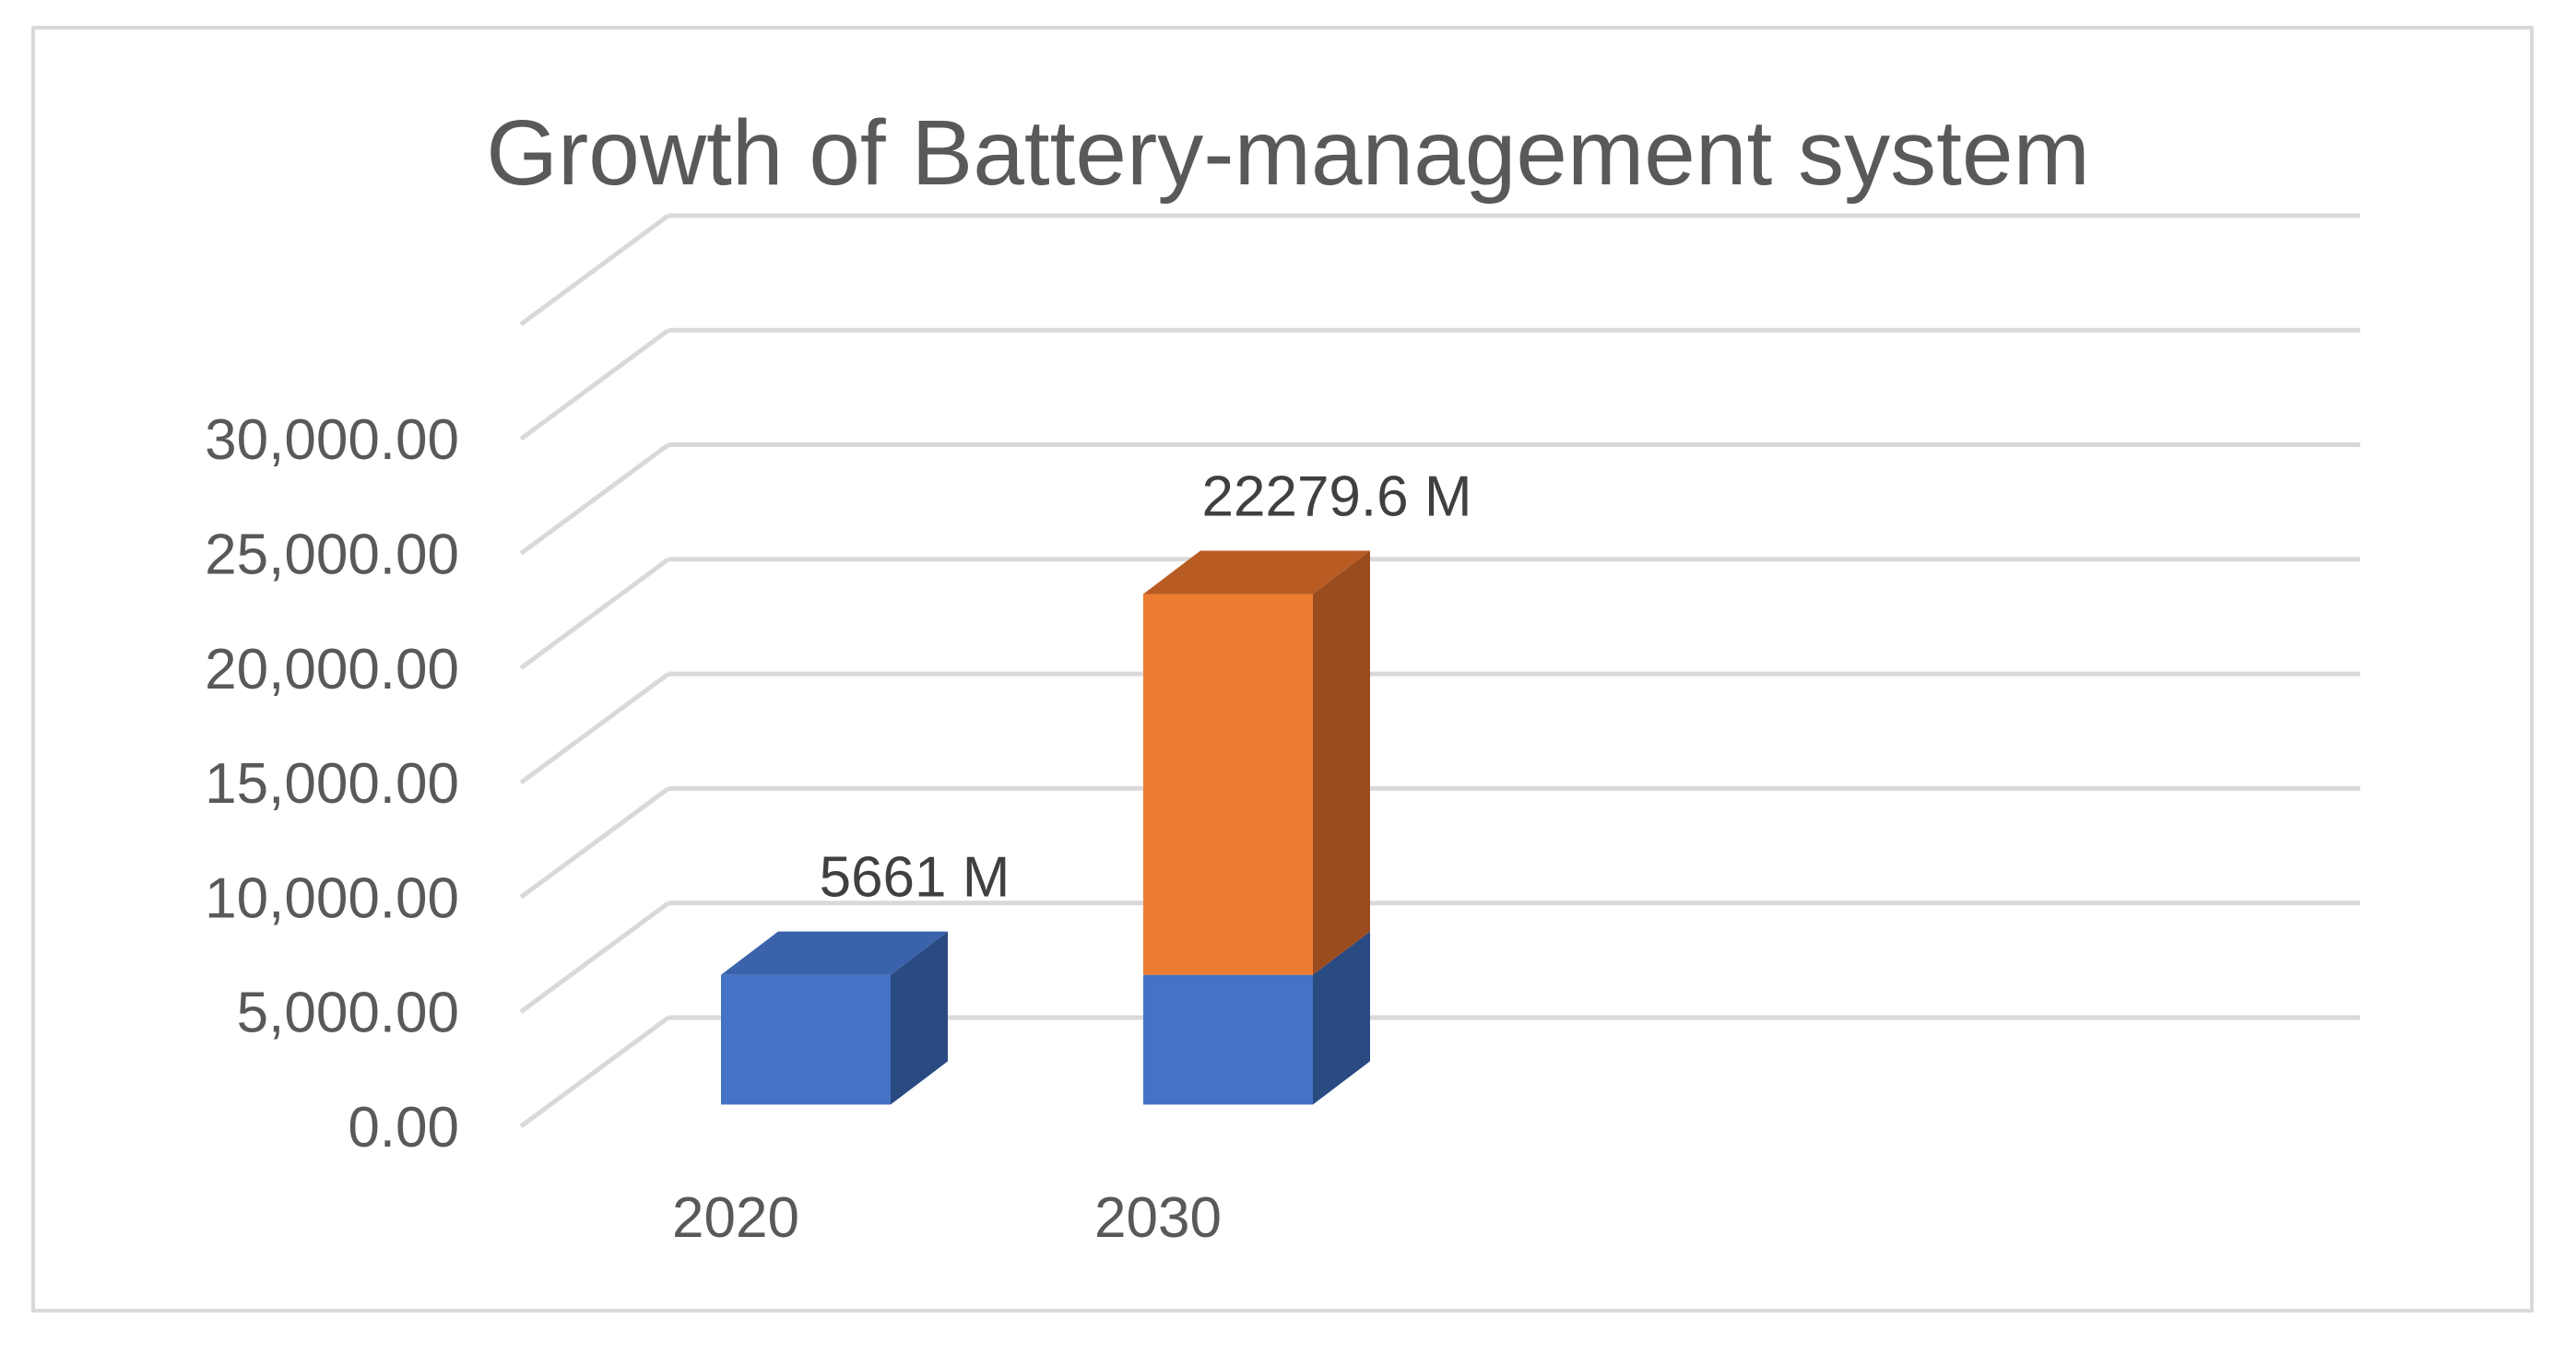  What do you see at coordinates (1228, 1039) in the screenshot?
I see `bar-2030-base-front` at bounding box center [1228, 1039].